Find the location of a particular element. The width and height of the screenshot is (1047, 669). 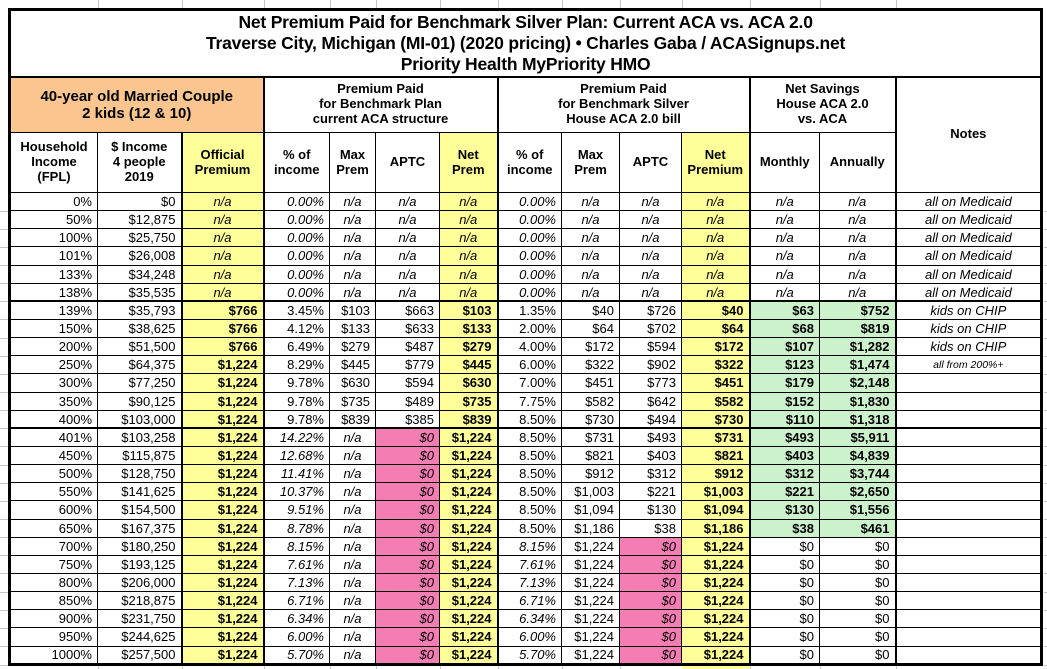

cell-aptc2: $494 is located at coordinates (650, 419).